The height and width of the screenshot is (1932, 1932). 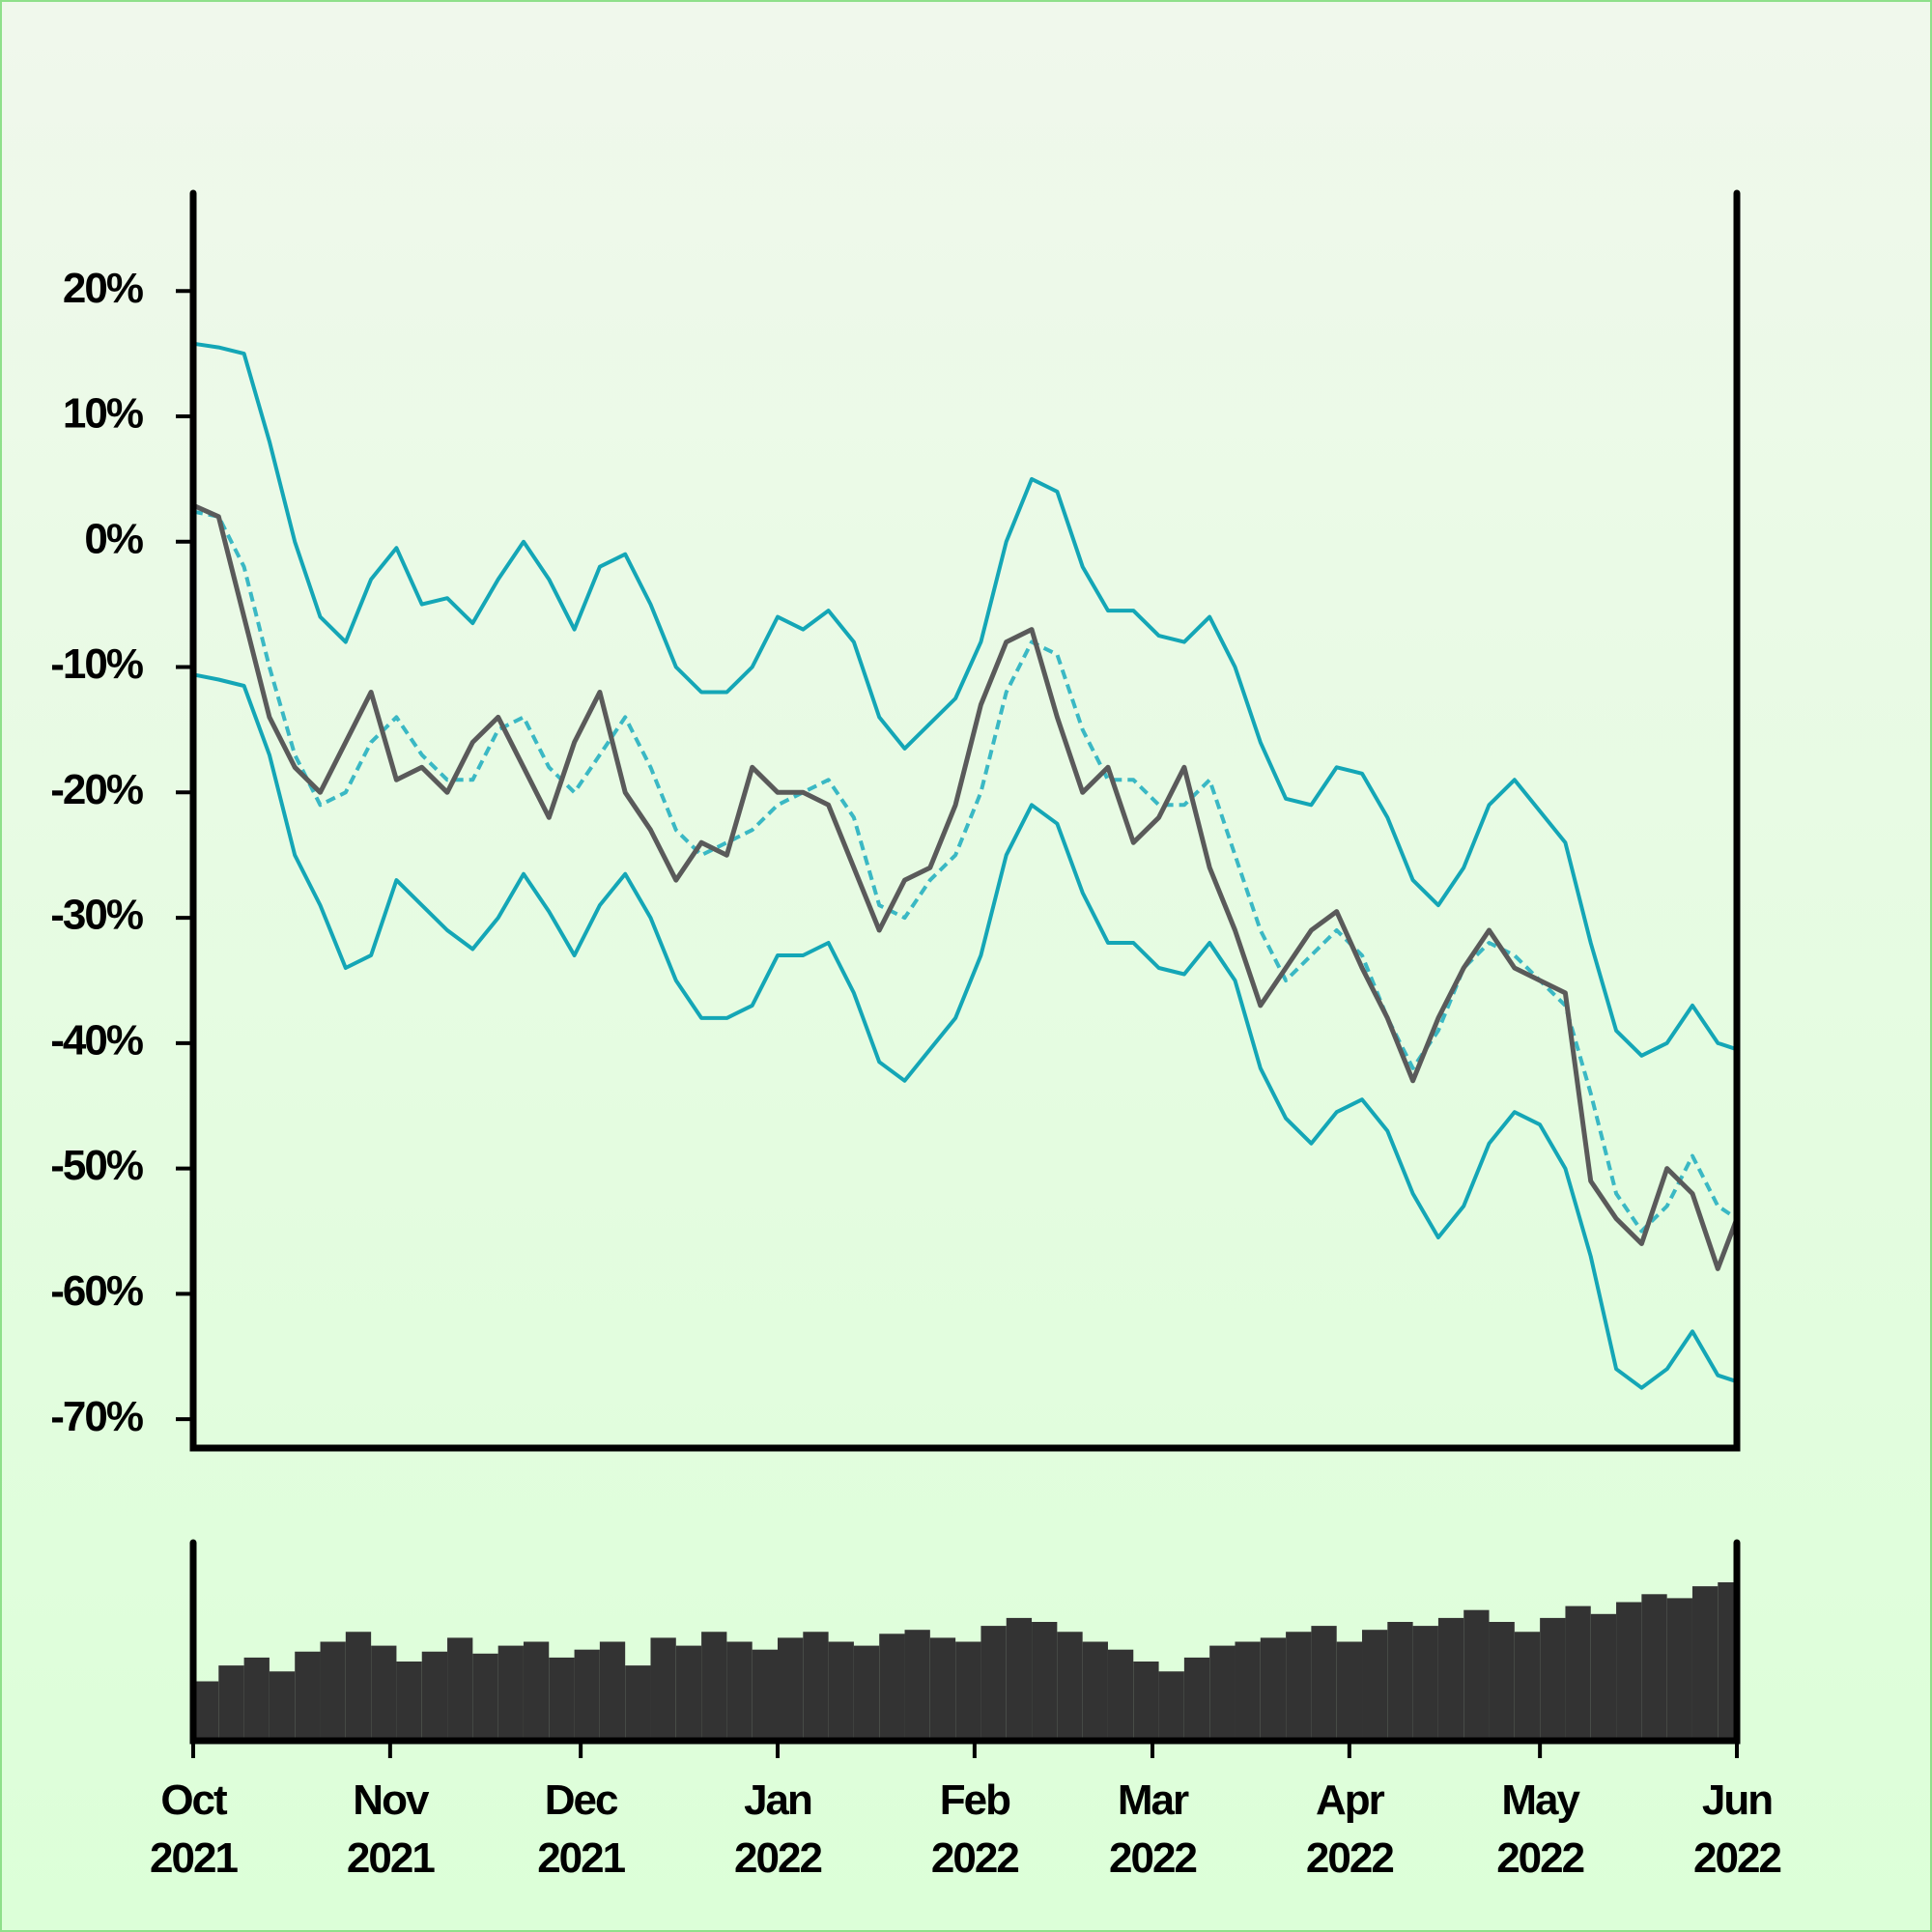 I want to click on y-tick-label: 20%, so click(x=103, y=288).